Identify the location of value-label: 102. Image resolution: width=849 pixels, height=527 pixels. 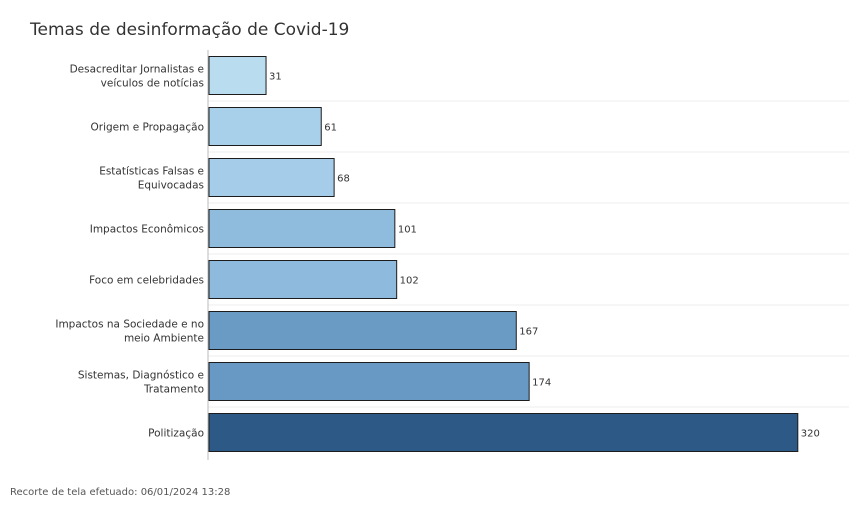
(409, 281).